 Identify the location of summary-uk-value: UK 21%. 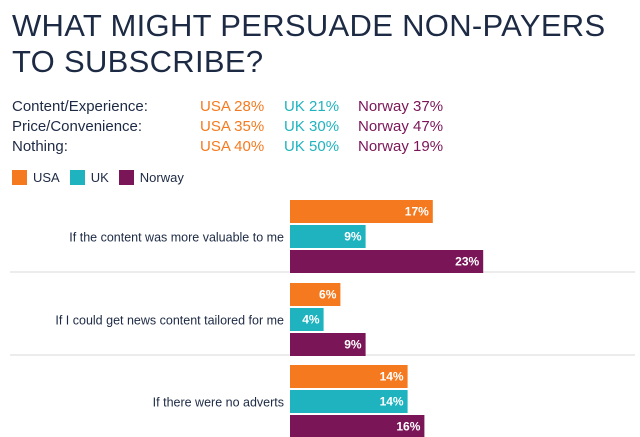
(312, 106).